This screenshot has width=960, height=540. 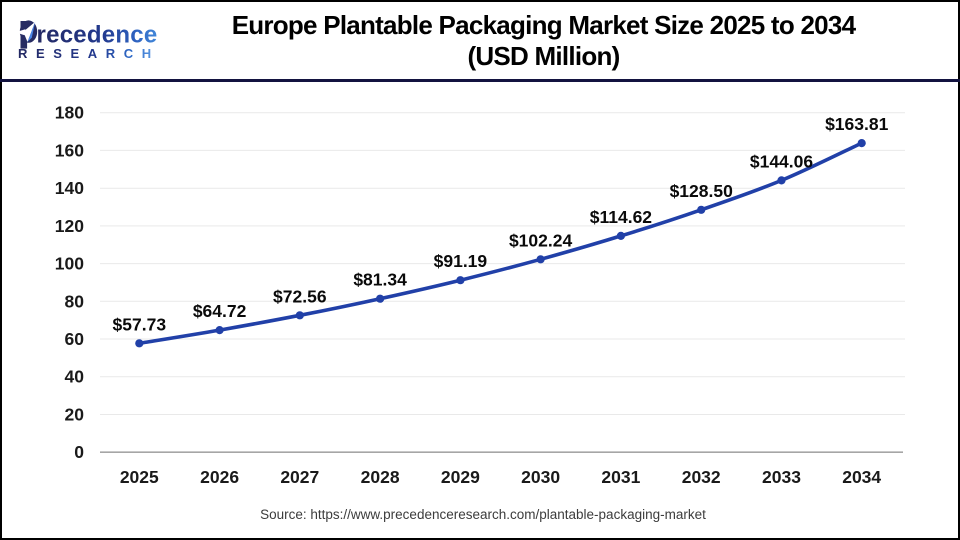 What do you see at coordinates (300, 296) in the screenshot?
I see `svg-text: $72.56` at bounding box center [300, 296].